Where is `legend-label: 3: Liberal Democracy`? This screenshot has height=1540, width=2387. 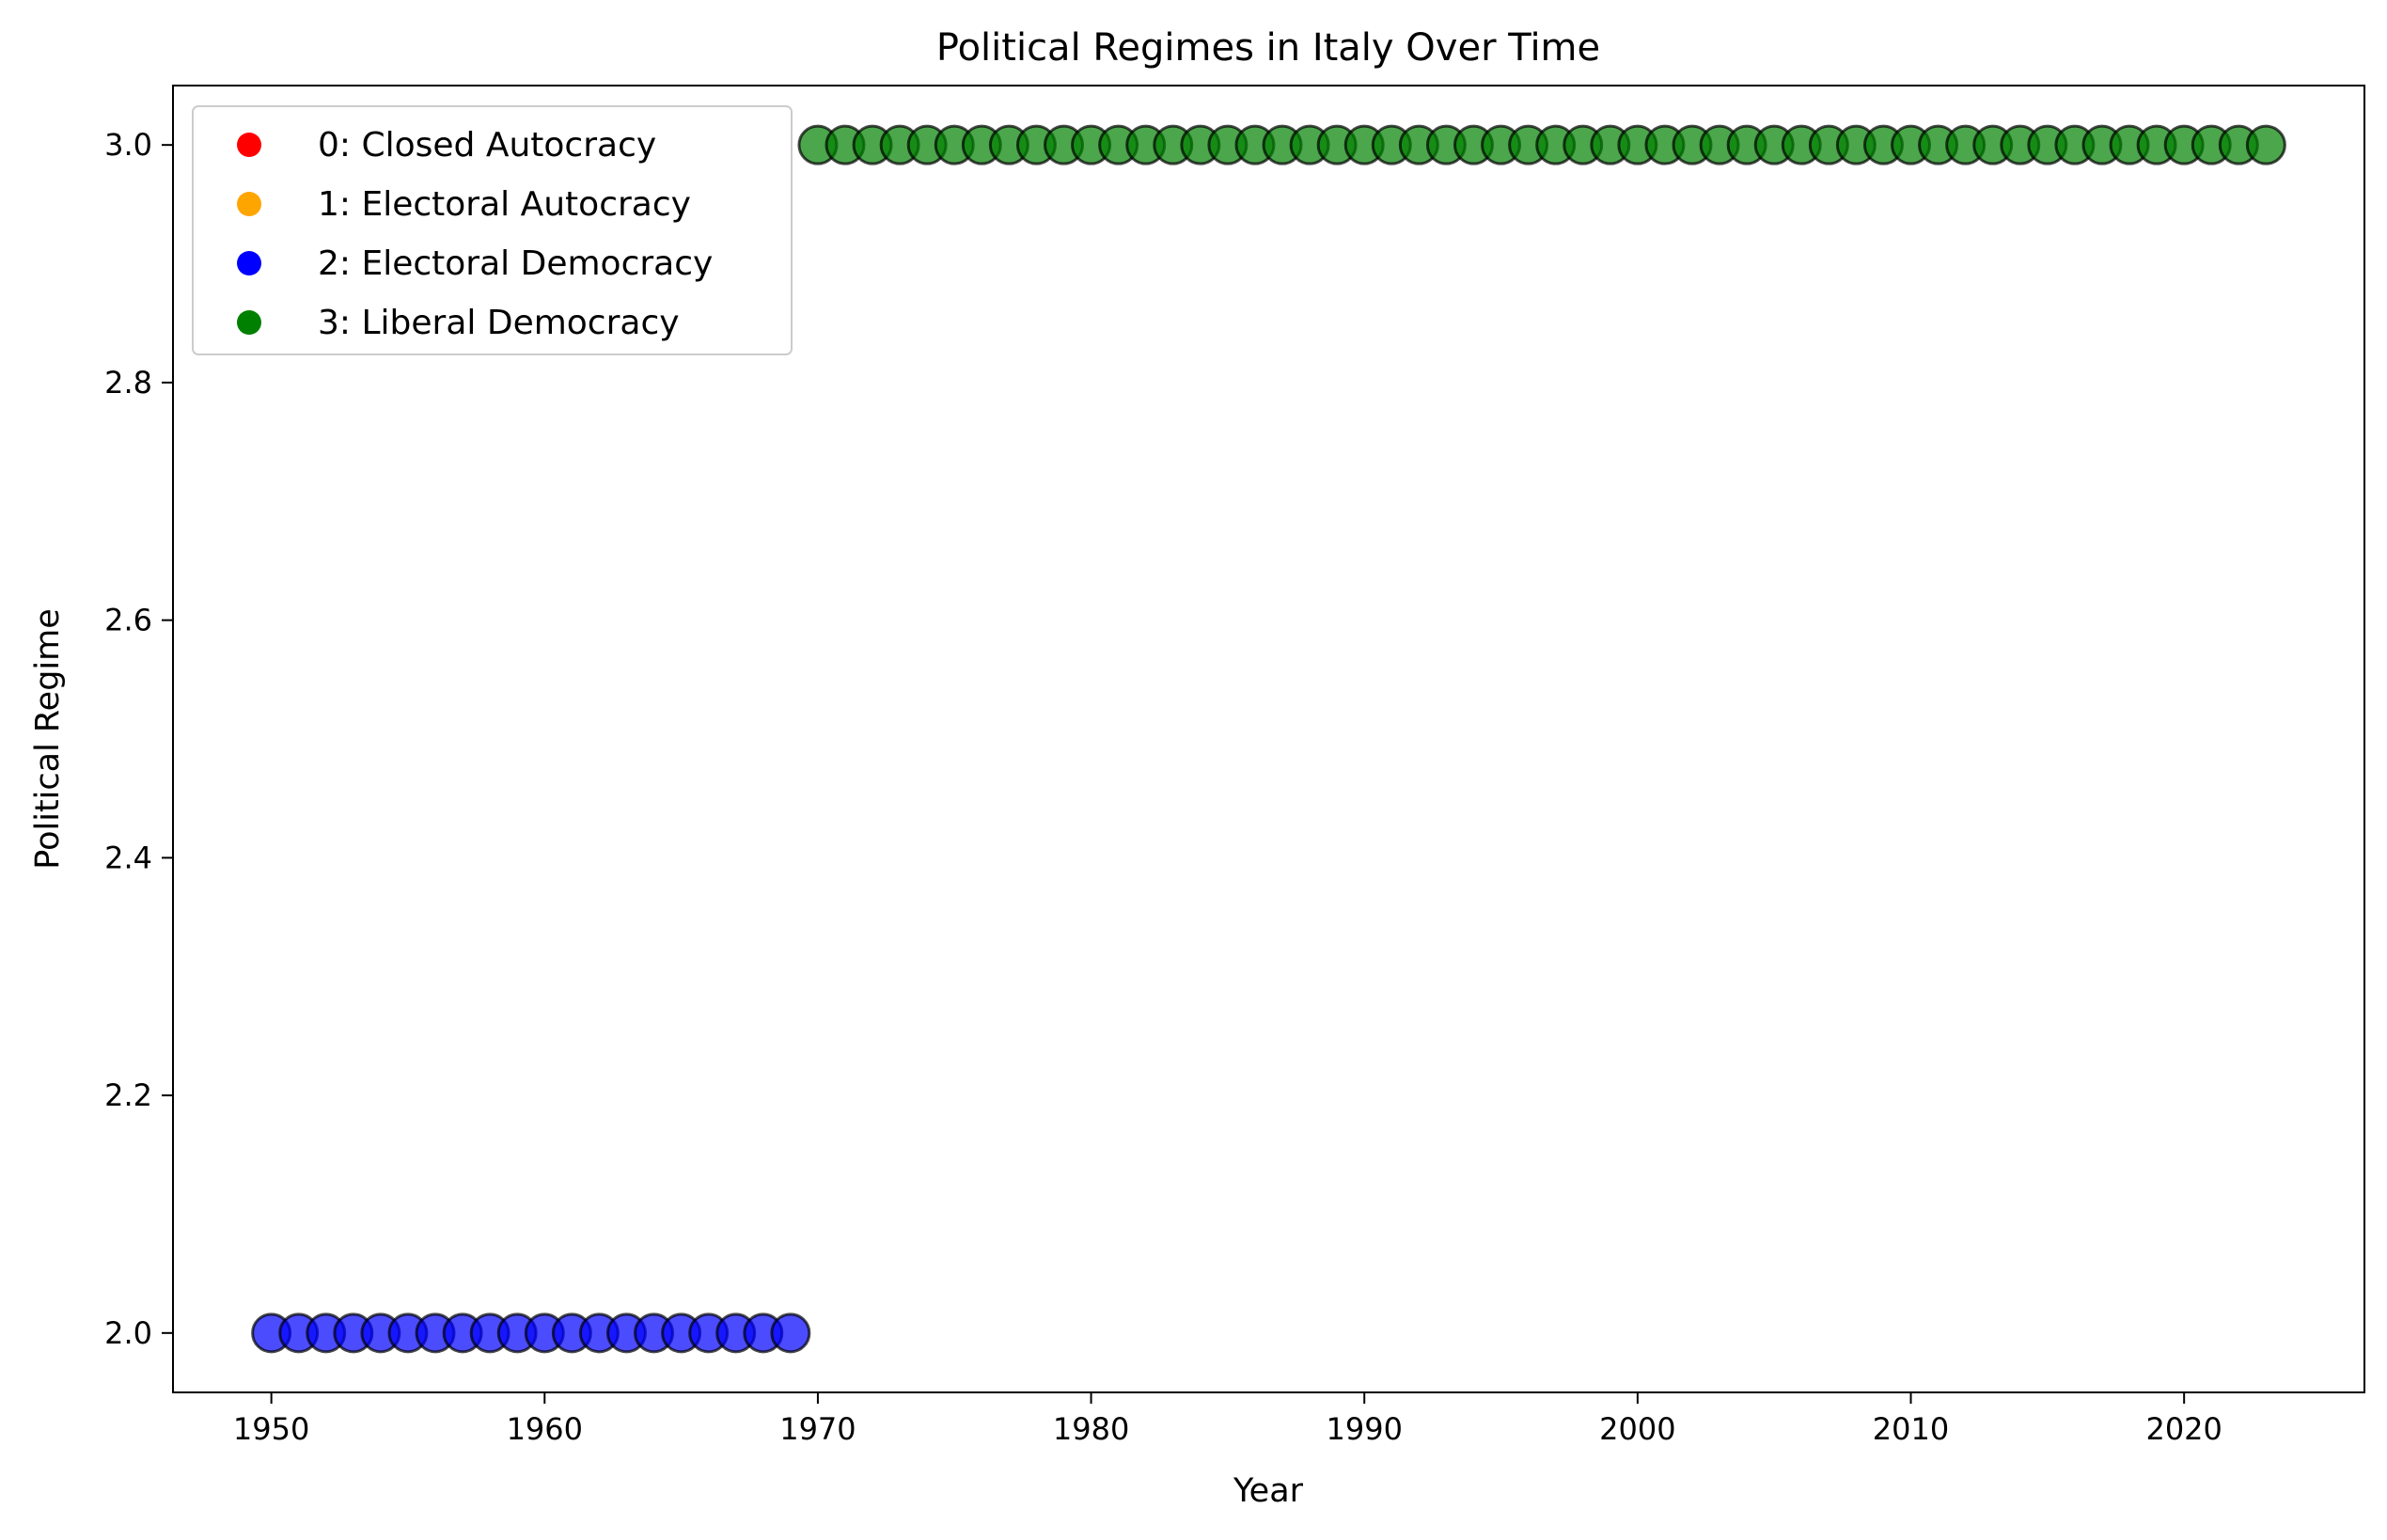 legend-label: 3: Liberal Democracy is located at coordinates (499, 323).